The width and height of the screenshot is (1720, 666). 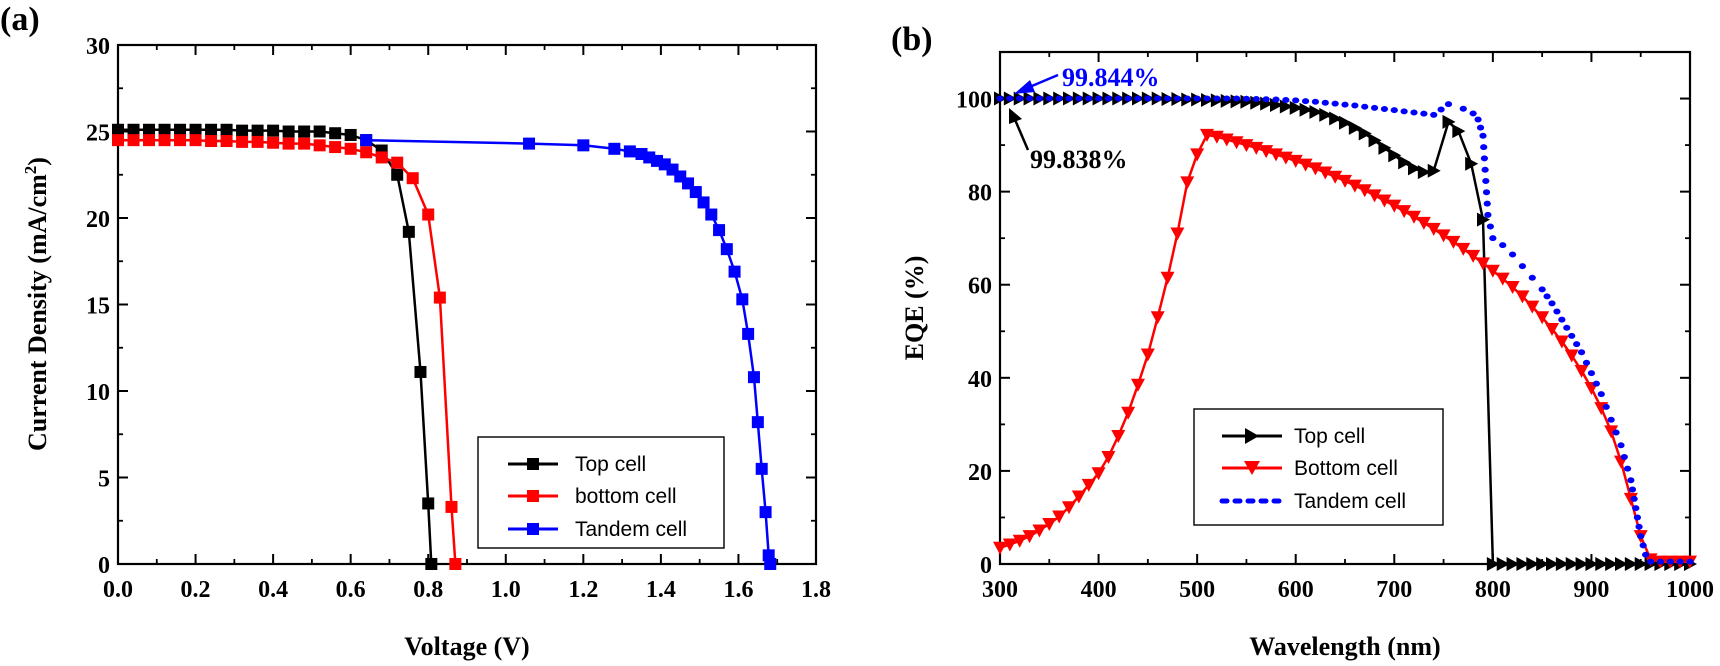 What do you see at coordinates (980, 287) in the screenshot?
I see `y-tick-label-b: 60` at bounding box center [980, 287].